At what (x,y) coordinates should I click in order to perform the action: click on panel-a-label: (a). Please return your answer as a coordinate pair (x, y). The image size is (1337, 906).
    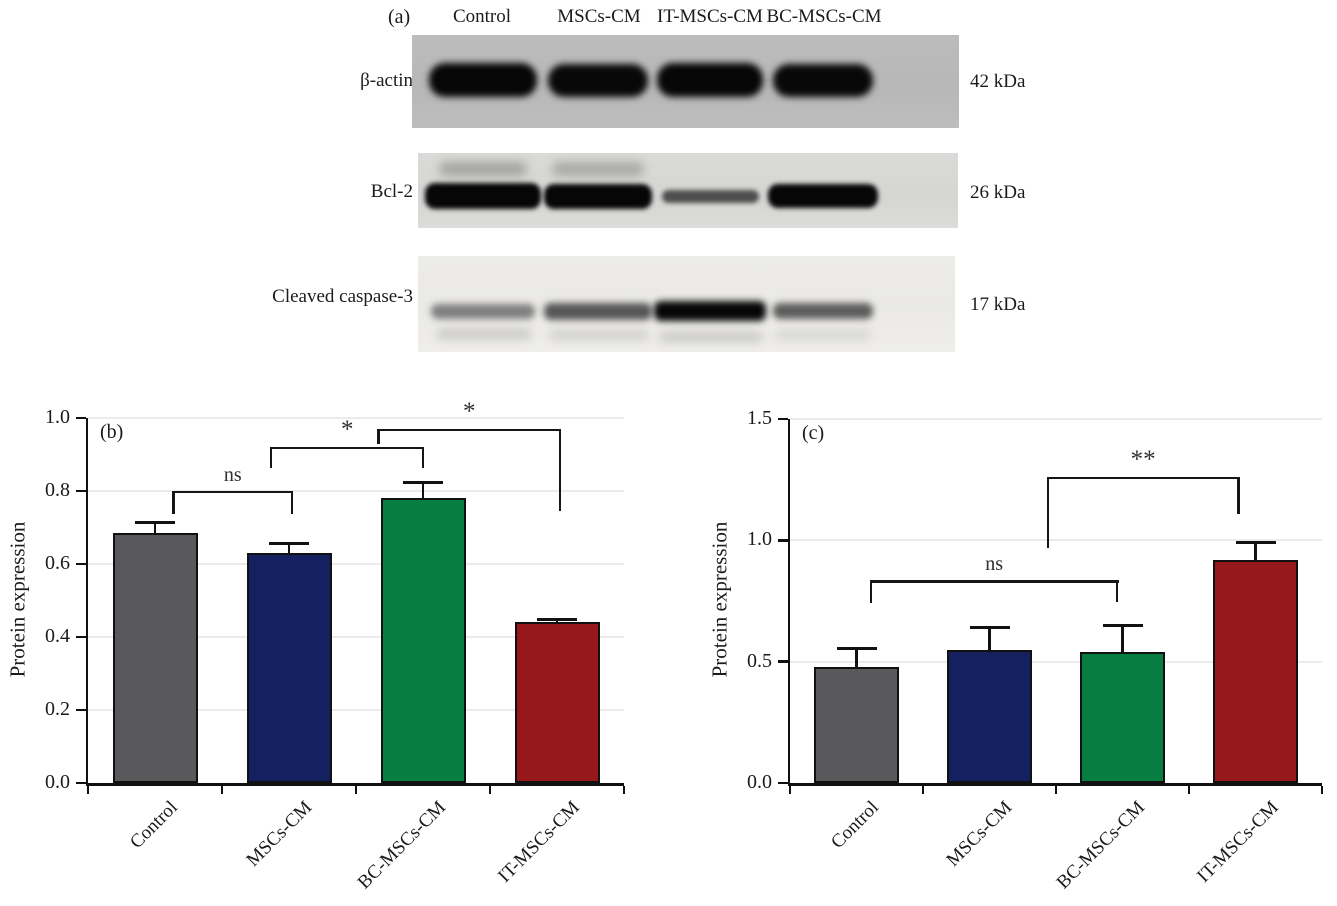
    Looking at the image, I should click on (399, 17).